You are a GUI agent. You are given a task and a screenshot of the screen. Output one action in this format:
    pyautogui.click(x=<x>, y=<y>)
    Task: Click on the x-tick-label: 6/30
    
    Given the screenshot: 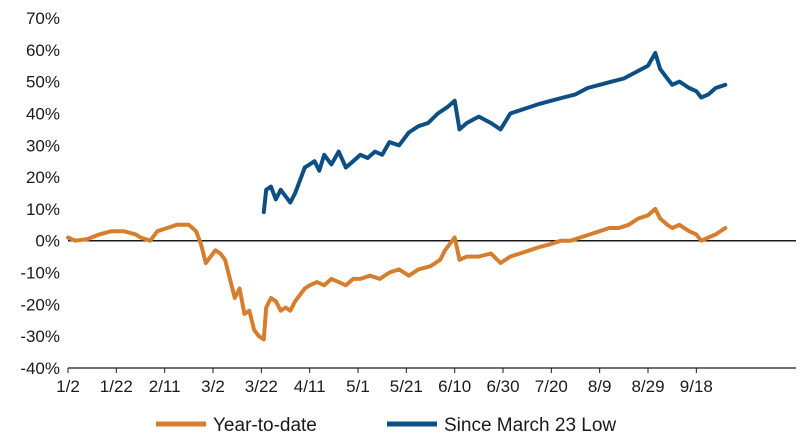 What is the action you would take?
    pyautogui.click(x=502, y=386)
    